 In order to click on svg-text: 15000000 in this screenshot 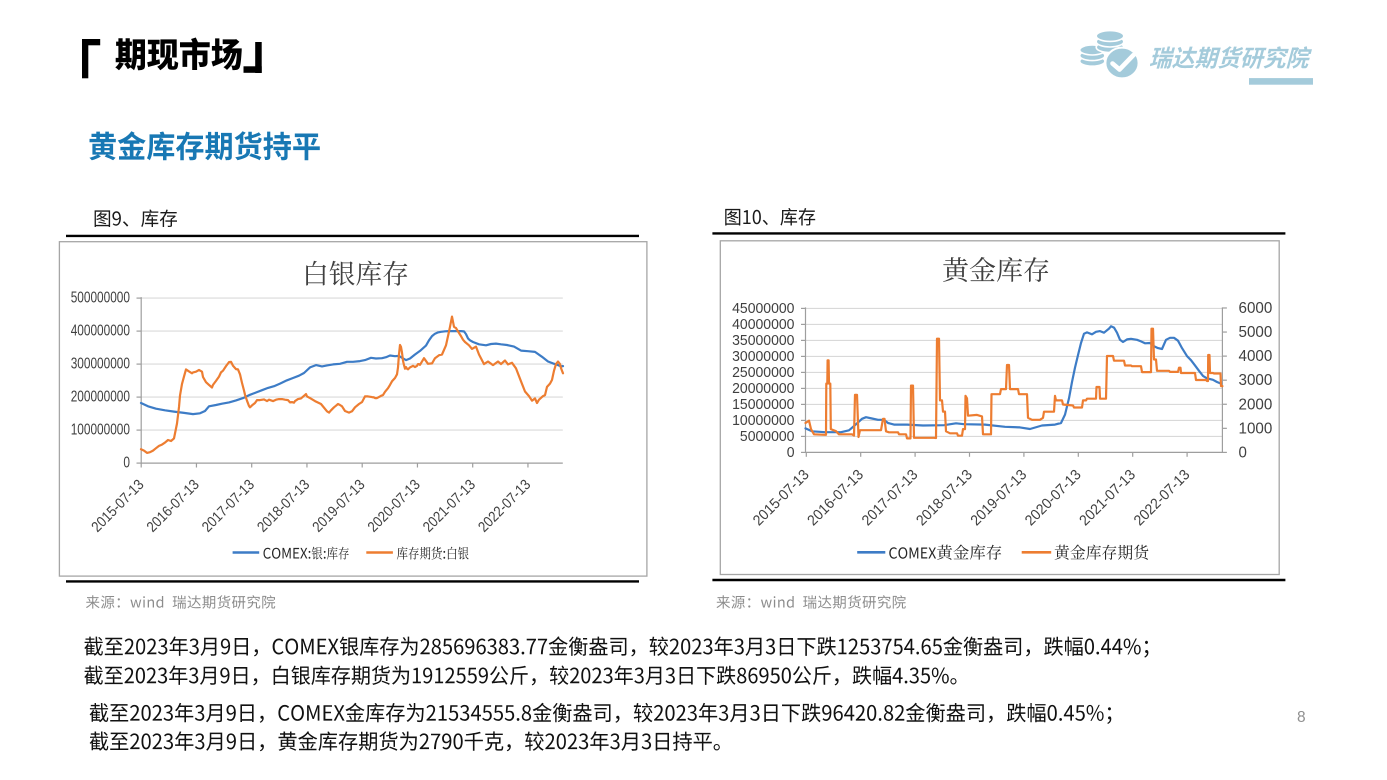, I will do `click(763, 405)`.